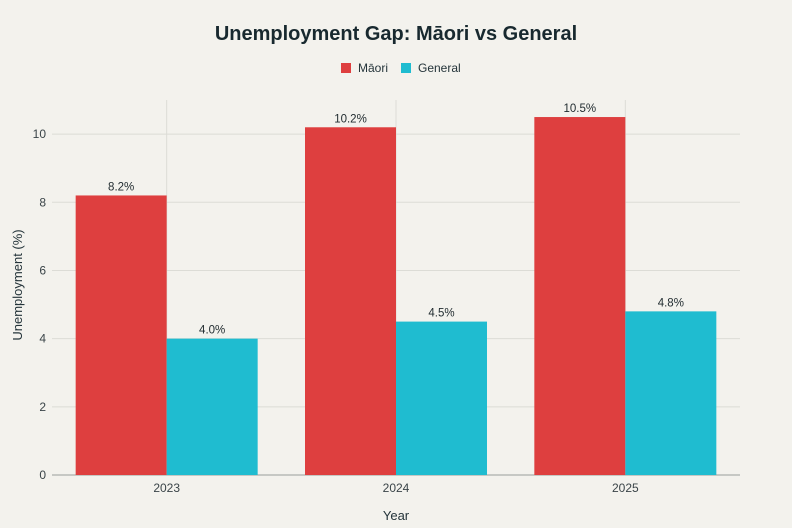  I want to click on legend: Māori General, so click(401, 68).